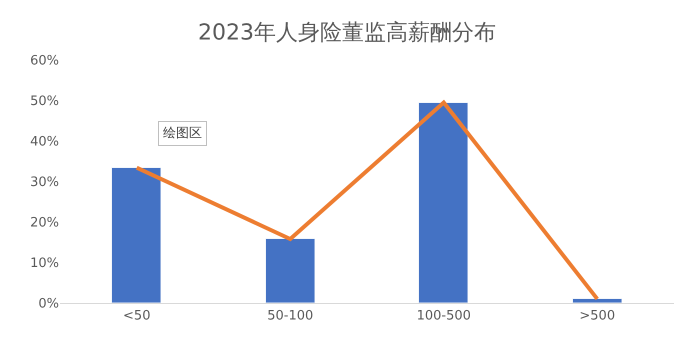  What do you see at coordinates (44, 142) in the screenshot?
I see `y-tick-label: 40%` at bounding box center [44, 142].